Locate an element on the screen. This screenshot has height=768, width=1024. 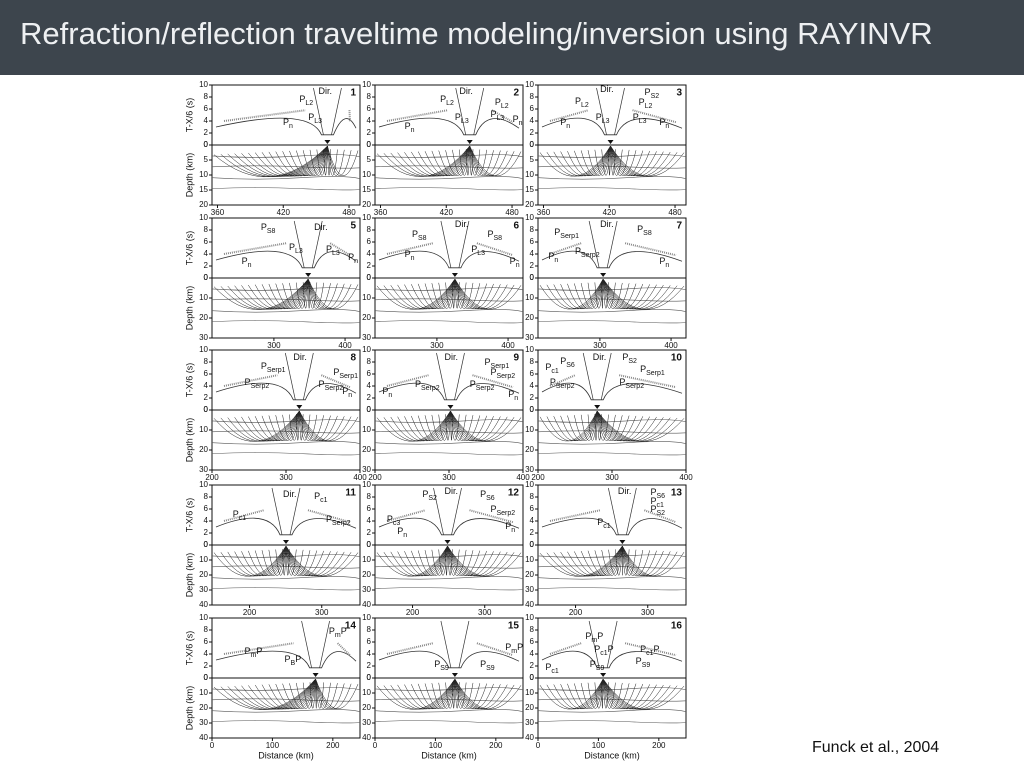
panel-number: 2 is located at coordinates (516, 93).